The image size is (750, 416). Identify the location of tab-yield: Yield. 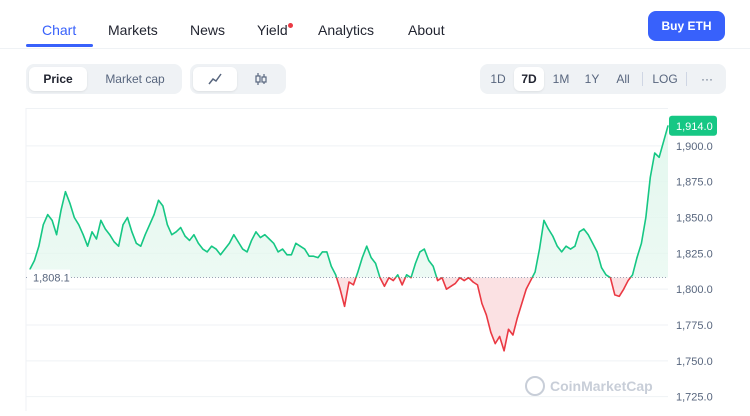
(272, 30).